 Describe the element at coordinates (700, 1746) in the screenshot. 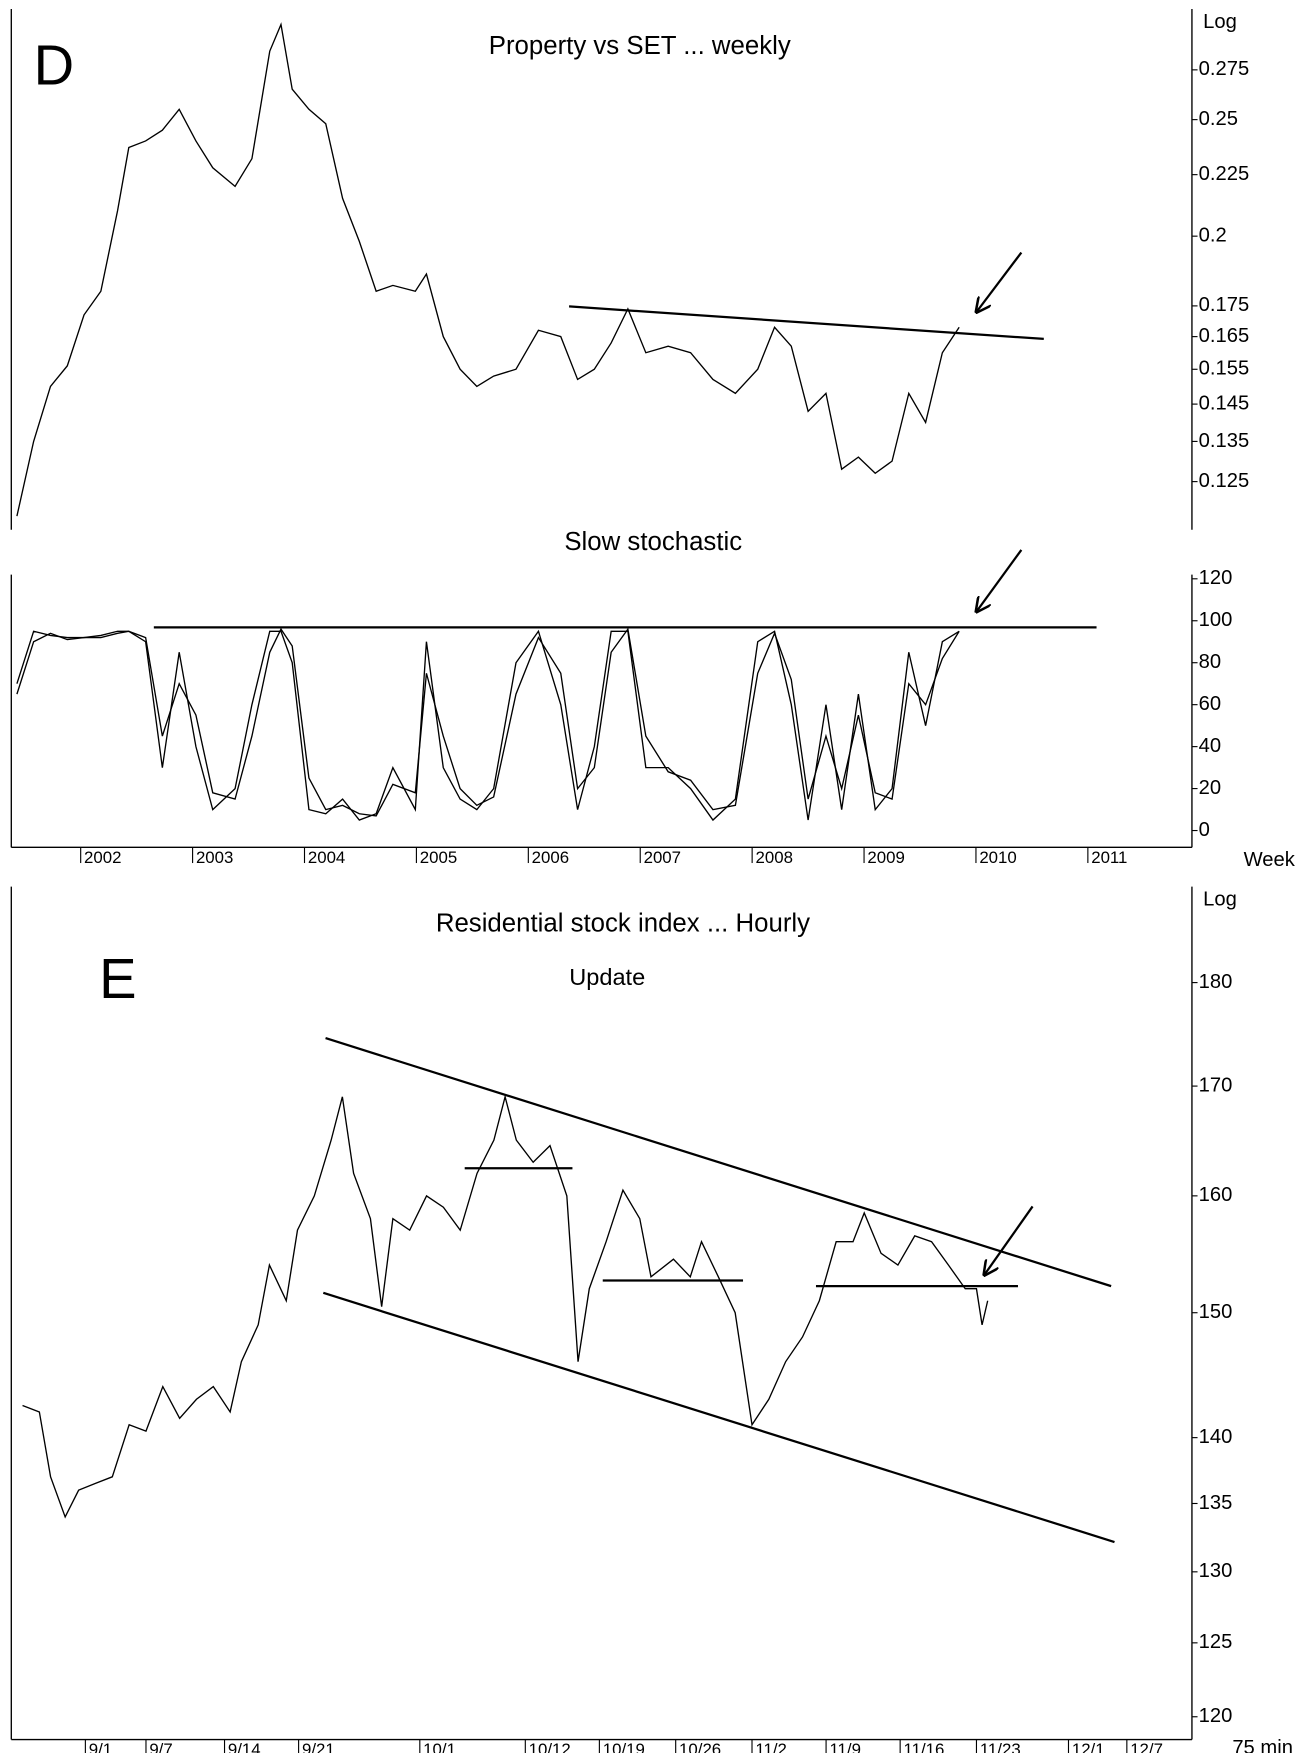

I see `x-tick-label: 10/26` at that location.